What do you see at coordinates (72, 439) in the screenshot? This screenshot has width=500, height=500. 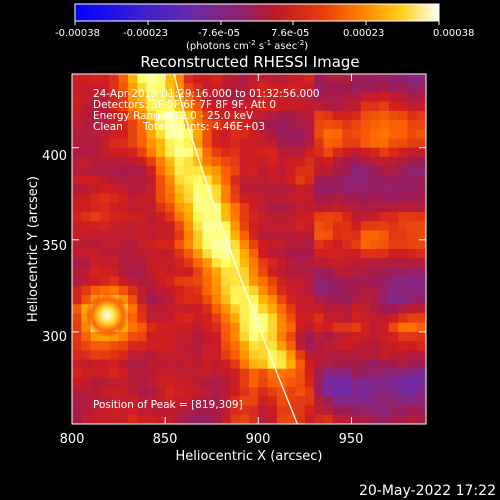 I see `x-tick-label: 800` at bounding box center [72, 439].